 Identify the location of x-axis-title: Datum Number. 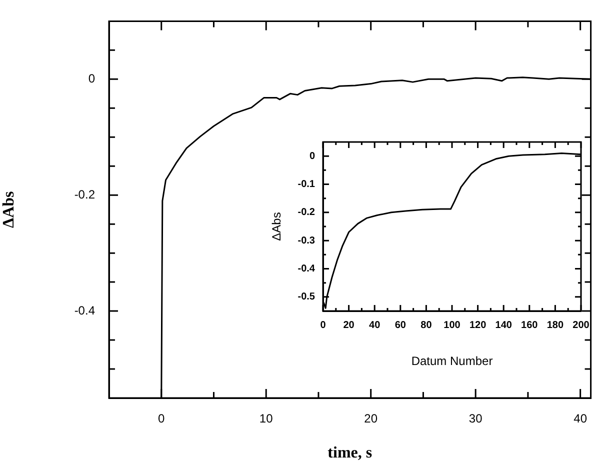
(452, 361).